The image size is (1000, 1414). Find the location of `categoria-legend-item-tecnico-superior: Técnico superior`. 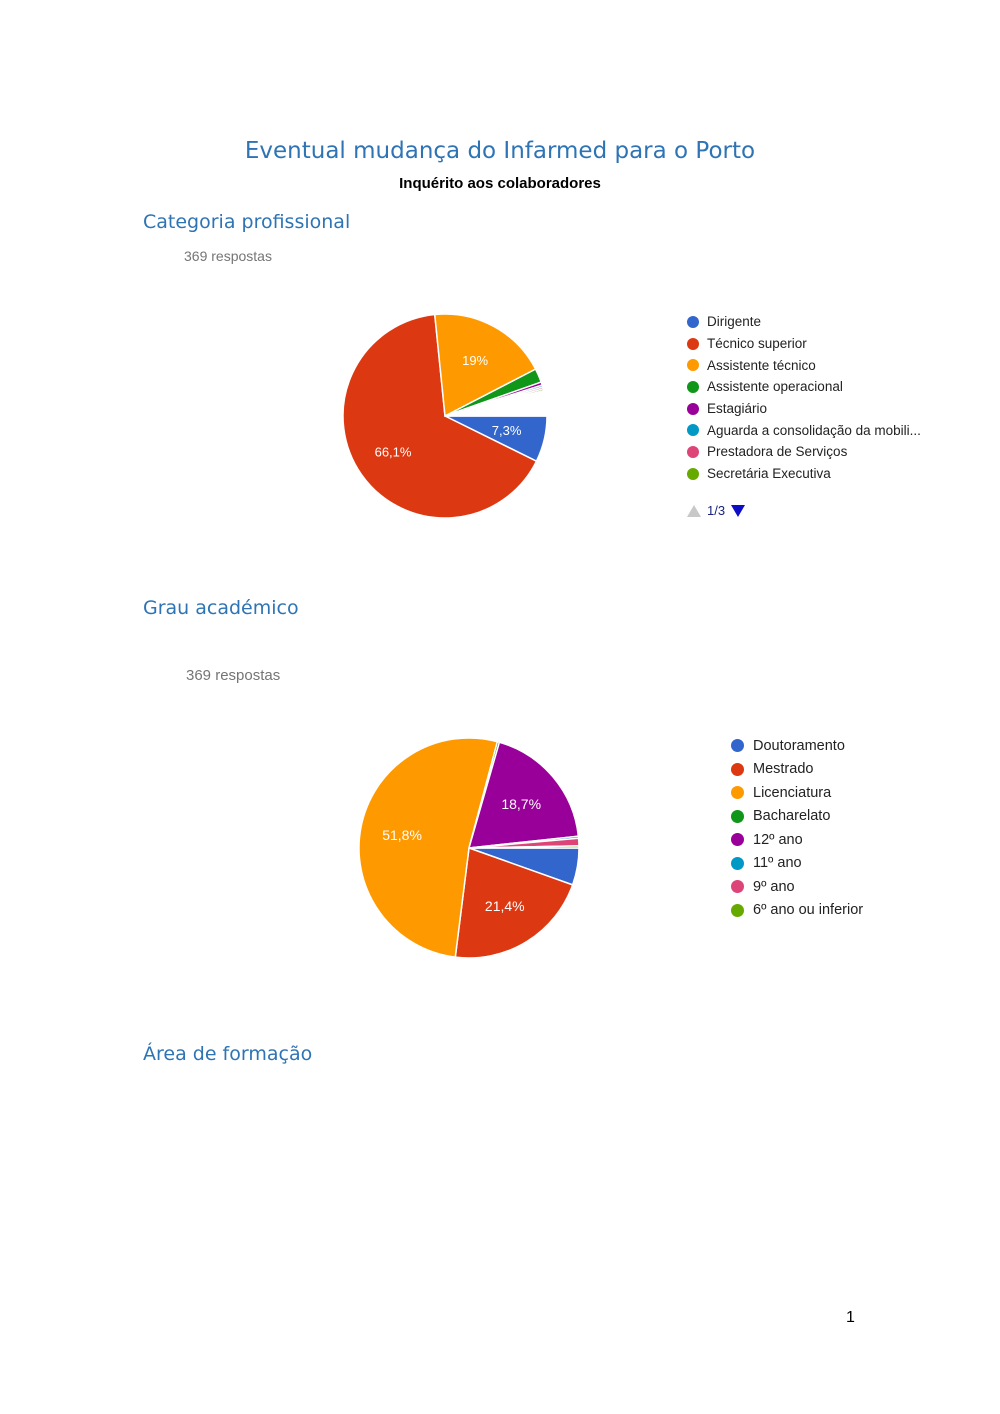

categoria-legend-item-tecnico-superior: Técnico superior is located at coordinates (804, 344).